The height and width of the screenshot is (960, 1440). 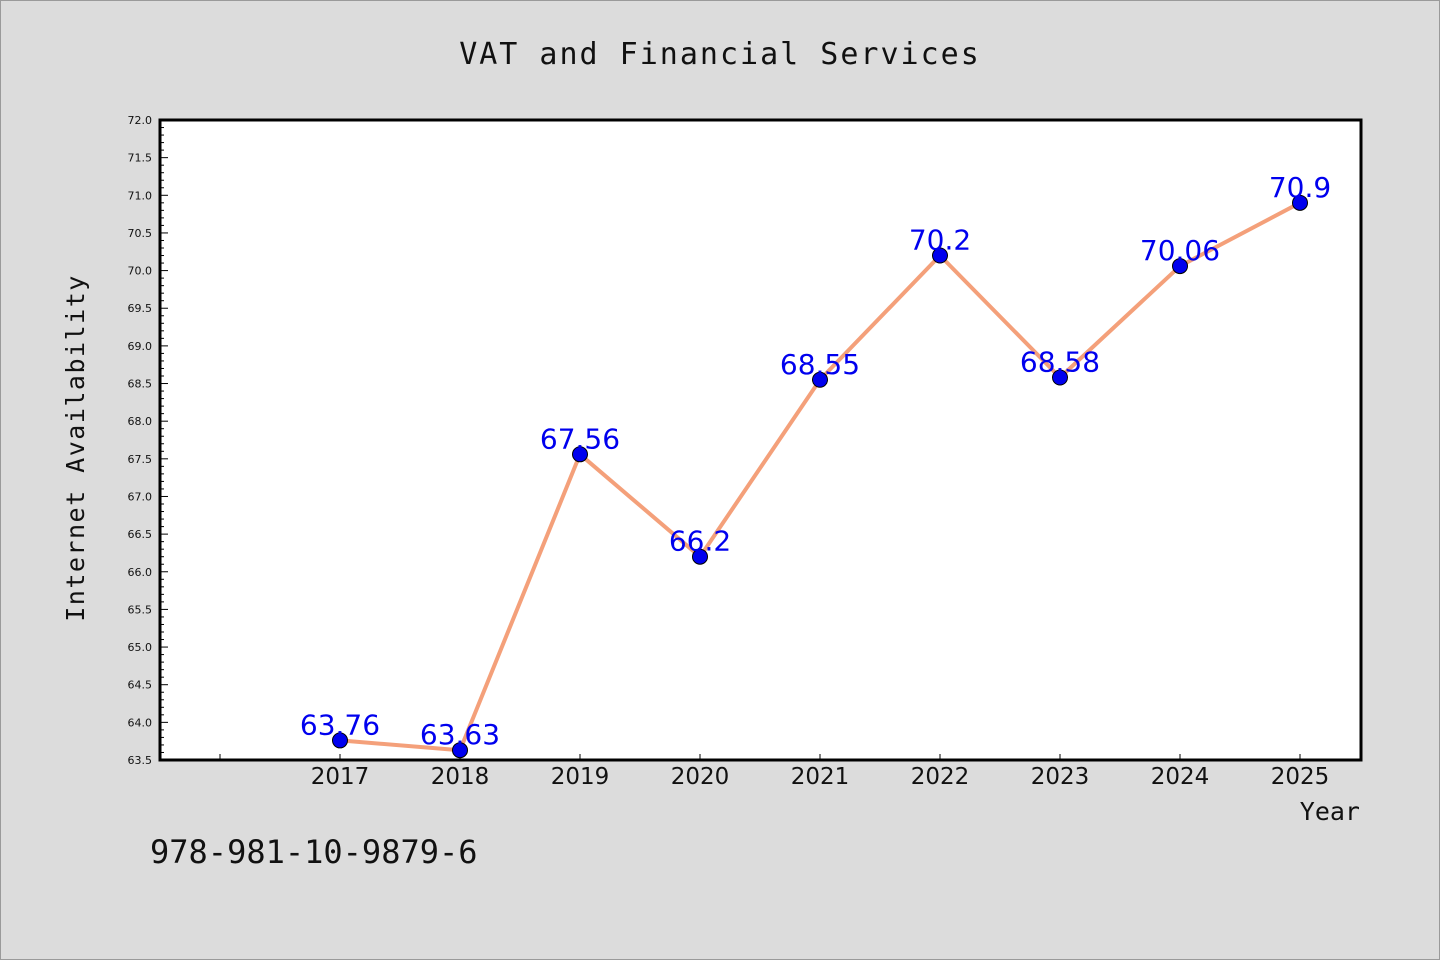 What do you see at coordinates (140, 459) in the screenshot?
I see `y-tick-label: 67.5` at bounding box center [140, 459].